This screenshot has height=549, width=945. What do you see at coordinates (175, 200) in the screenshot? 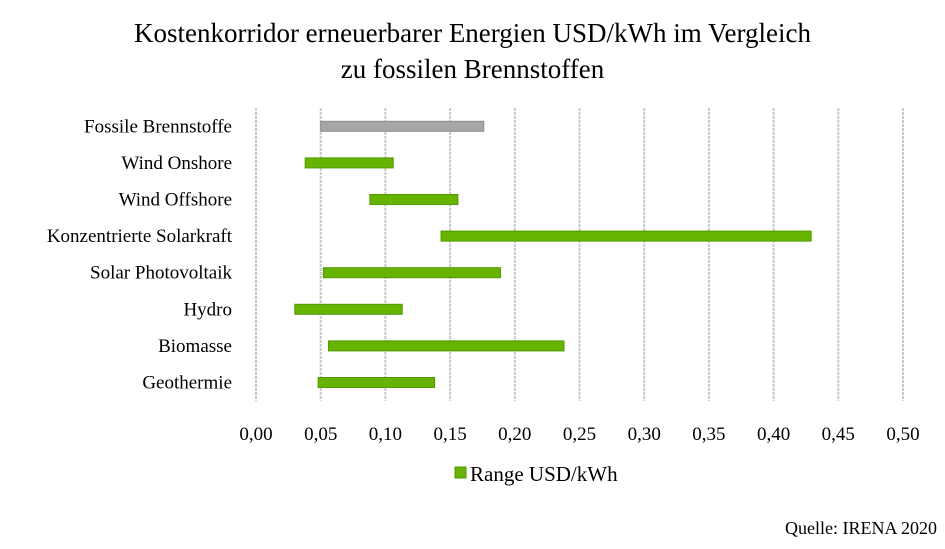
I see `category-label: Wind Offshore` at bounding box center [175, 200].